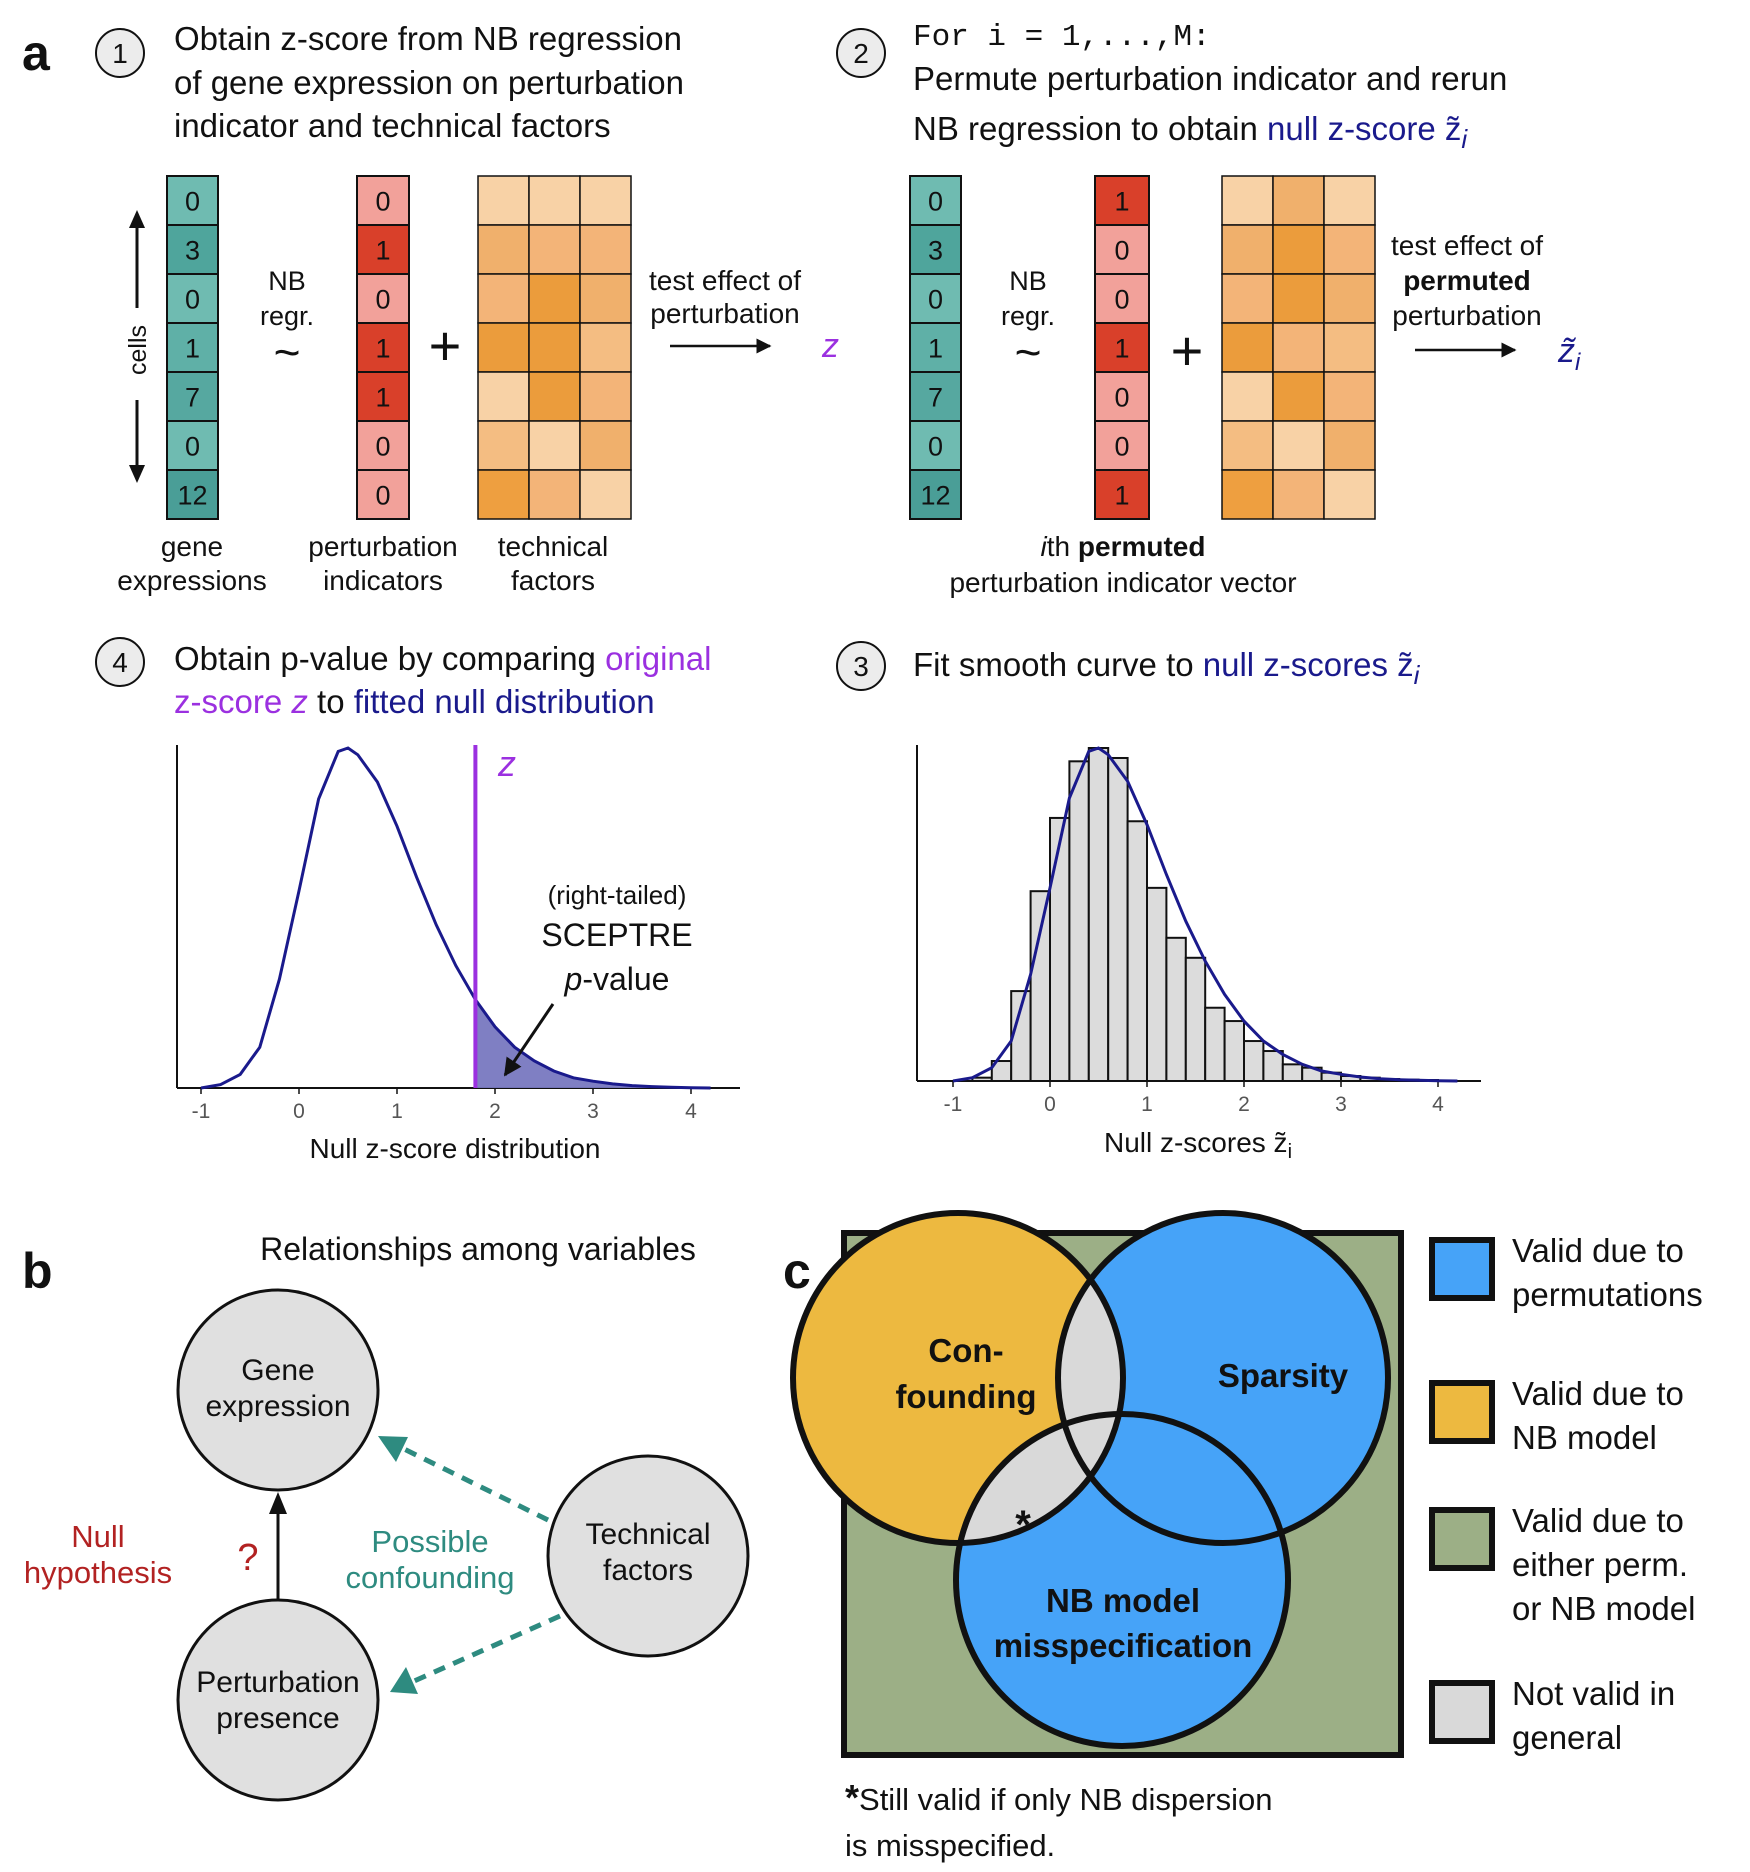 This screenshot has width=1750, height=1872. What do you see at coordinates (192, 546) in the screenshot?
I see `gene-expressions-label-line1: gene` at bounding box center [192, 546].